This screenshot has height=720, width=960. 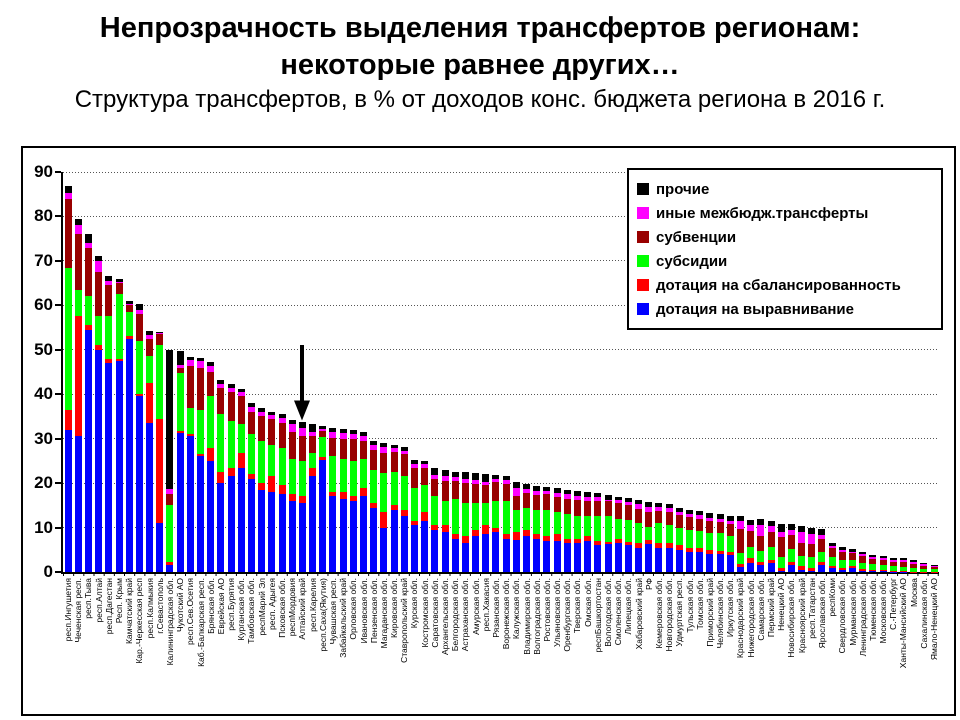 I want to click on x-axis-category-label: Респ. Крым, so click(x=119, y=601).